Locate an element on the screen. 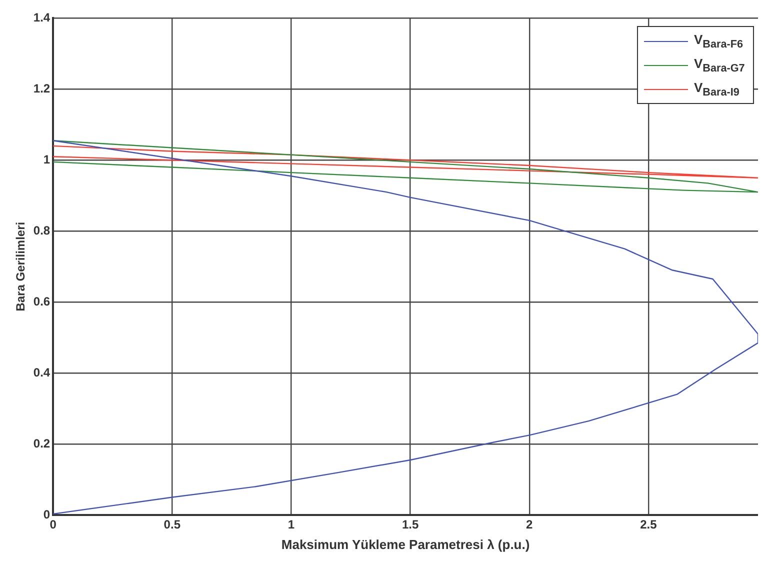  y-tick-label: 0.4 is located at coordinates (41, 372).